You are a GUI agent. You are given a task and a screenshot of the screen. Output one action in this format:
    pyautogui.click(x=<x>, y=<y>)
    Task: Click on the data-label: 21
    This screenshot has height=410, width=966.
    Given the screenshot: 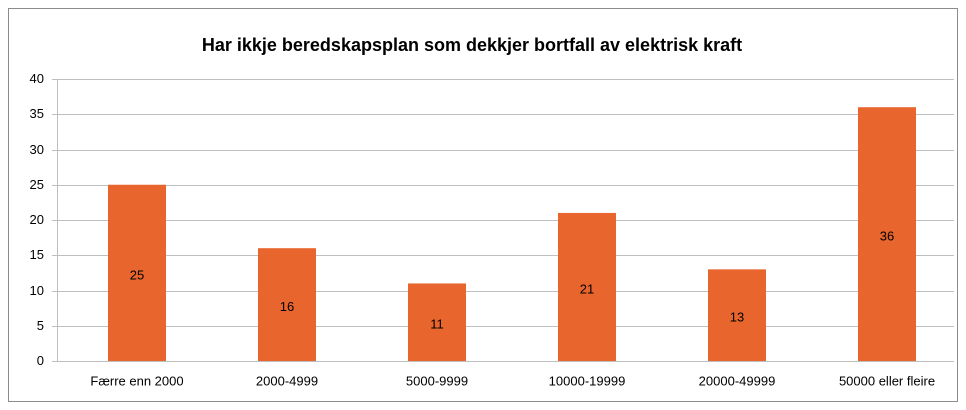 What is the action you would take?
    pyautogui.click(x=587, y=288)
    